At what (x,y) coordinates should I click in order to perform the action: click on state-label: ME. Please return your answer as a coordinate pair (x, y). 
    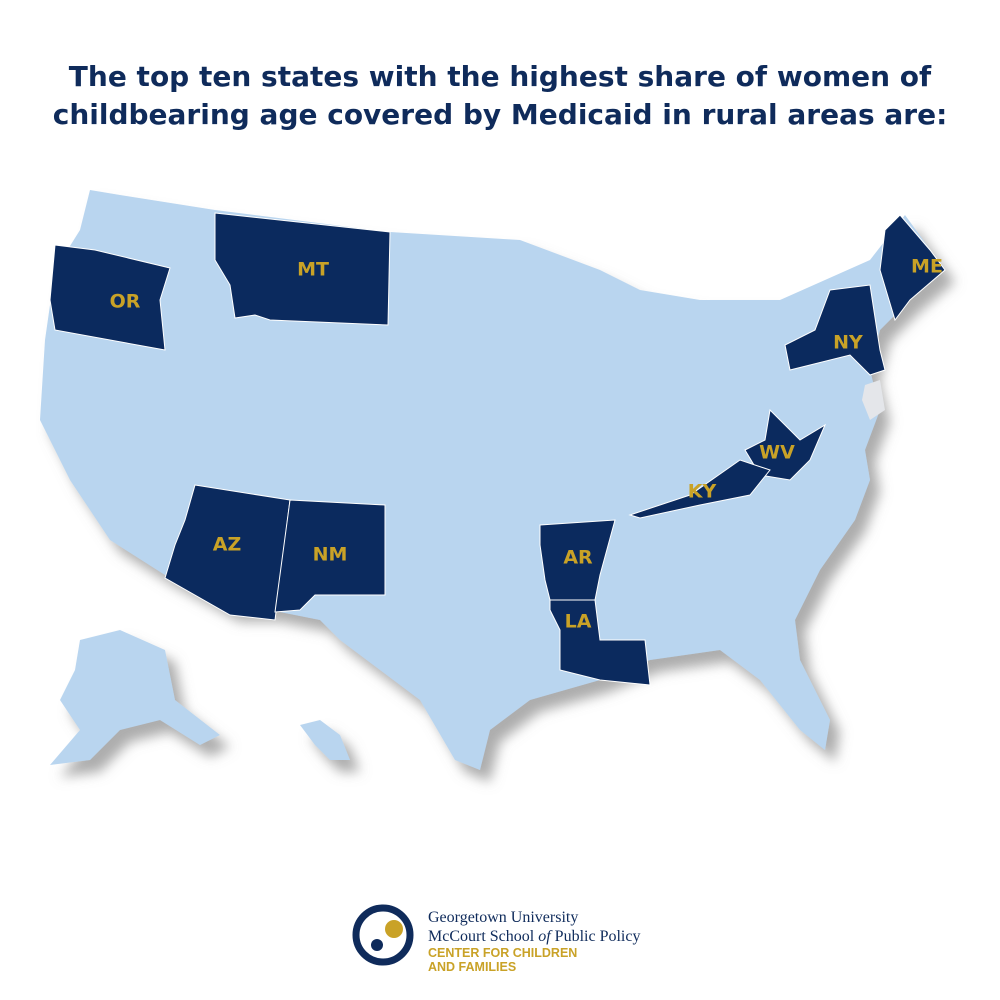
    Looking at the image, I should click on (927, 267).